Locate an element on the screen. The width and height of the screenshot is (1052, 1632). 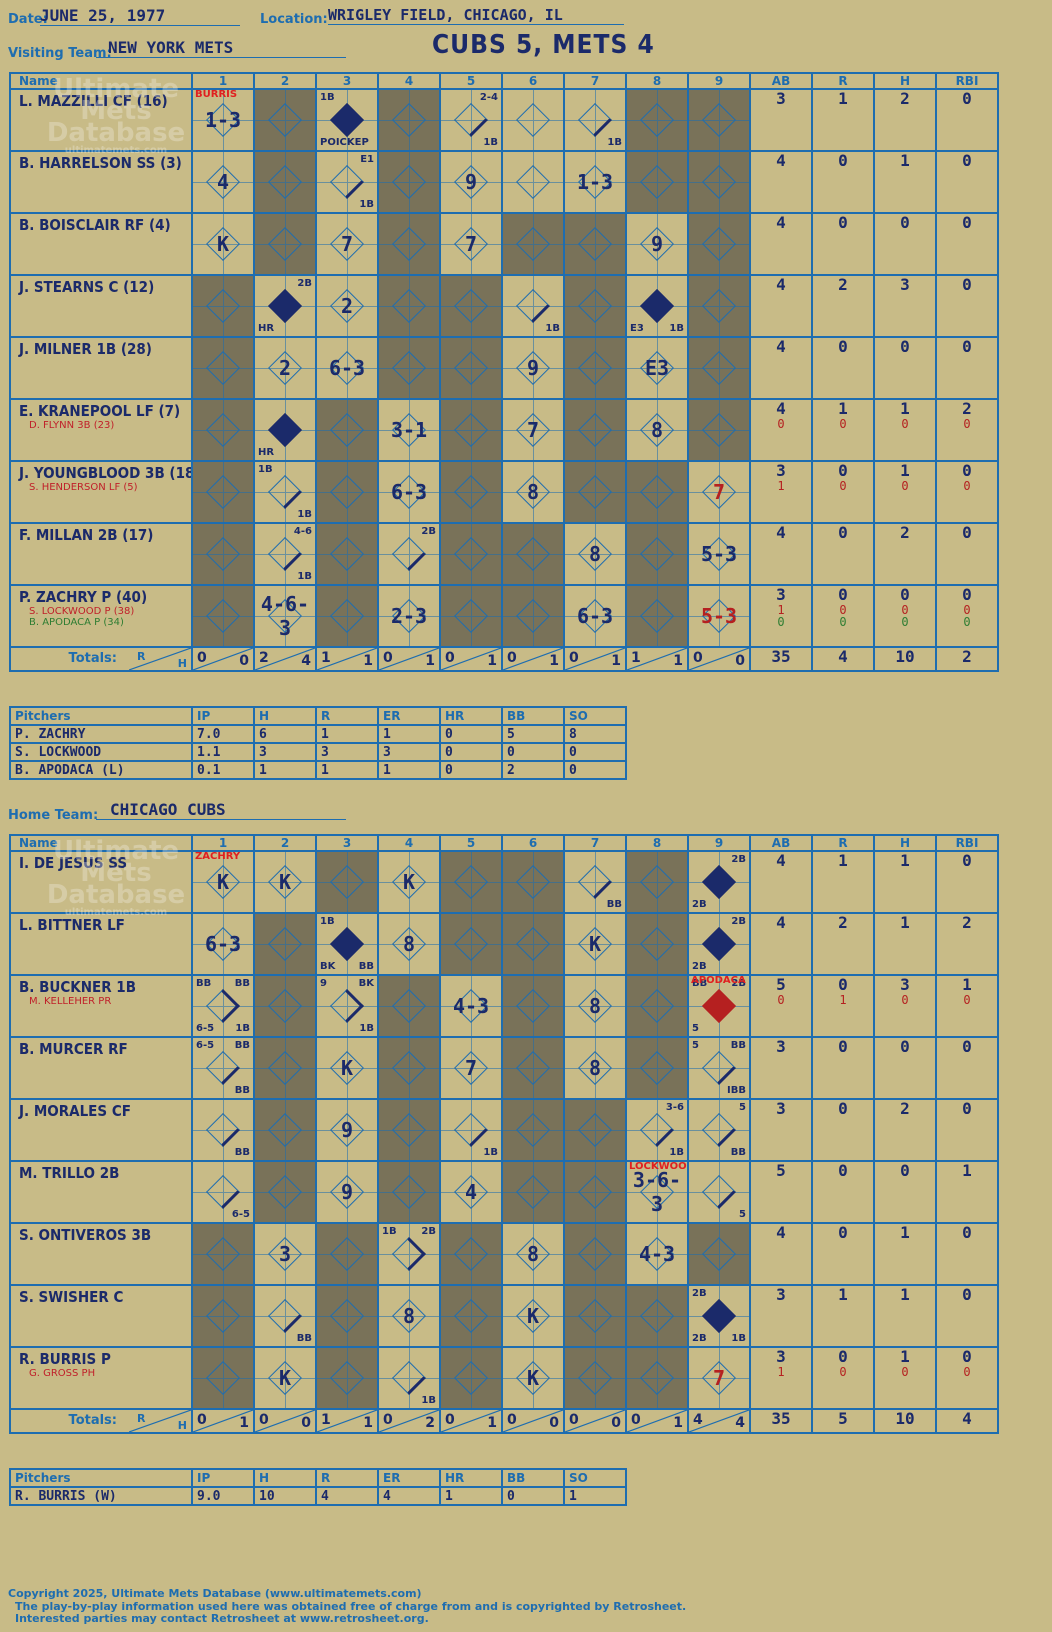
total-value: 35 is located at coordinates (781, 656).